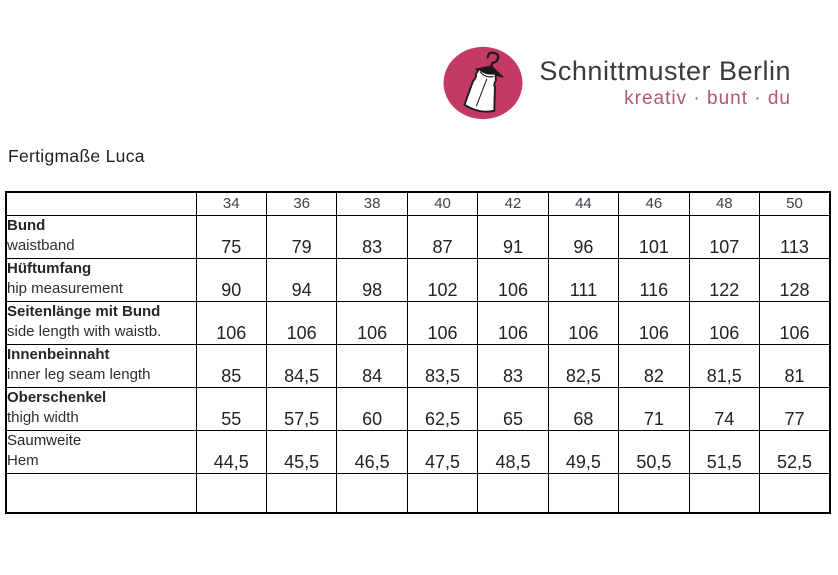  I want to click on size-column-header: 44, so click(583, 203).